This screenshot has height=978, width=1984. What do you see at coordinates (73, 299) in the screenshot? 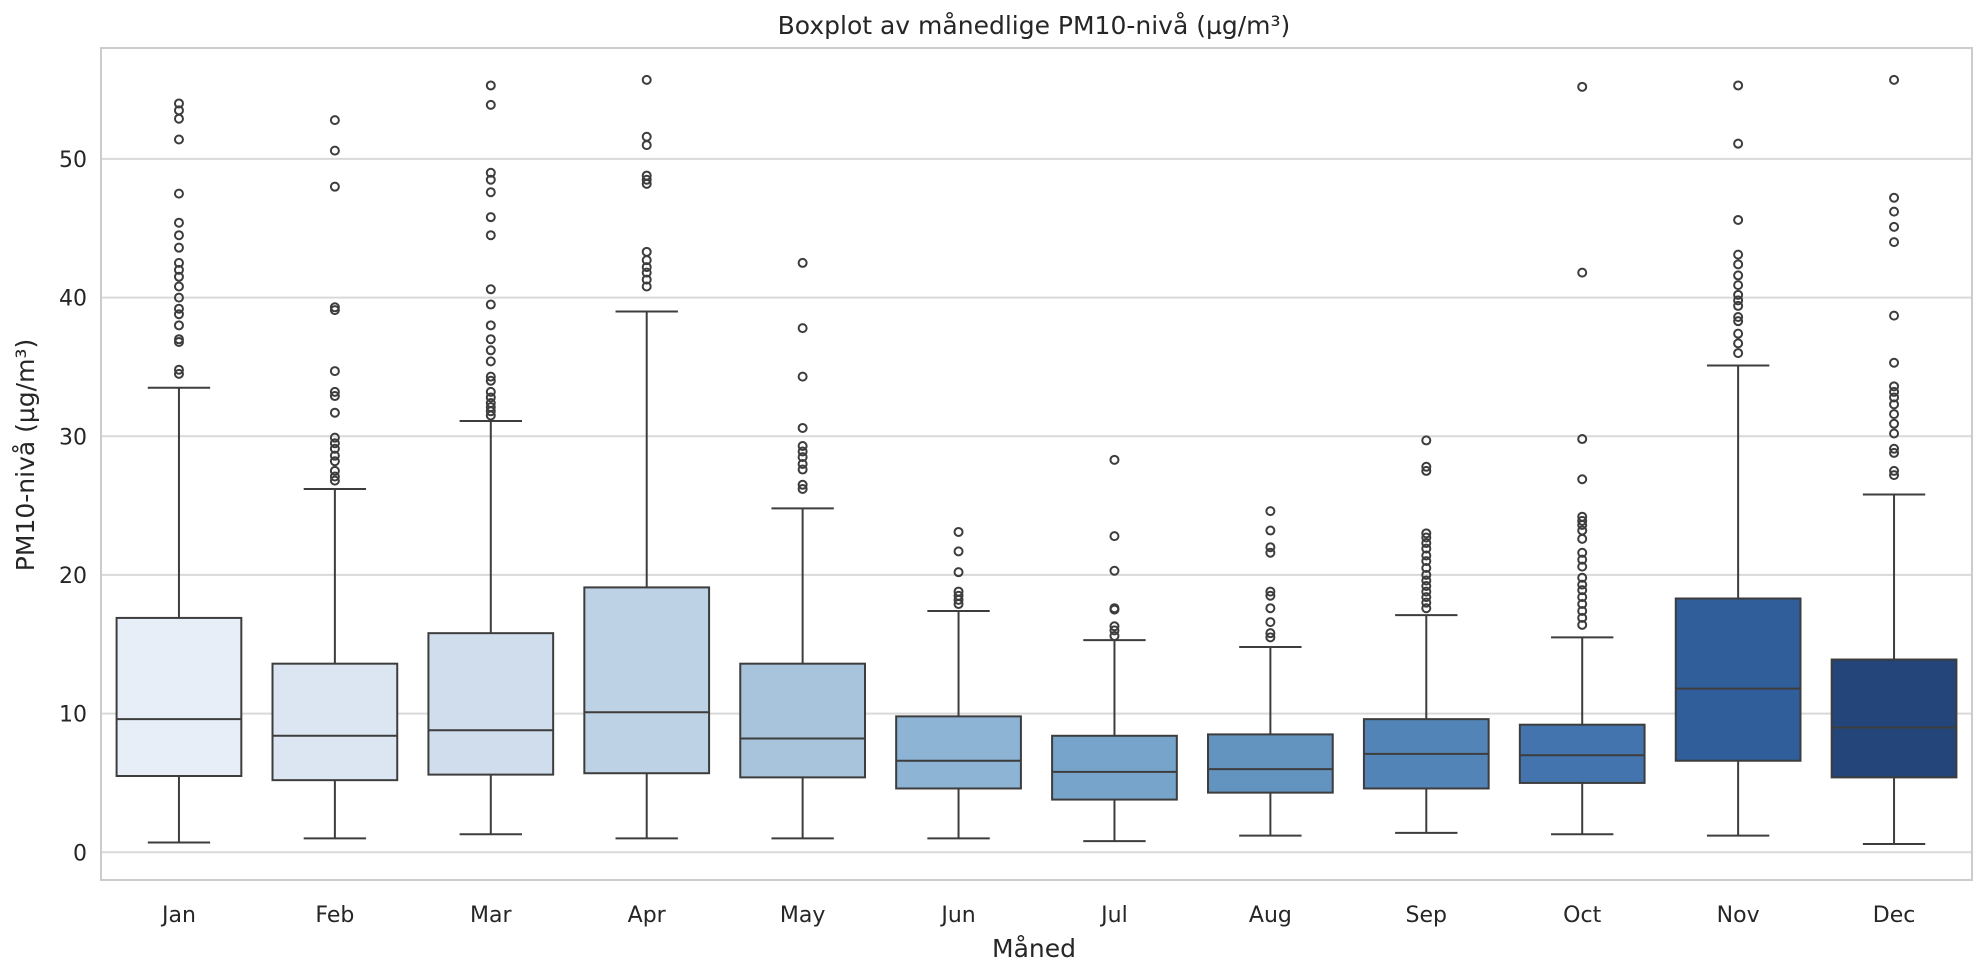
I see `y-tick-label: 40` at bounding box center [73, 299].